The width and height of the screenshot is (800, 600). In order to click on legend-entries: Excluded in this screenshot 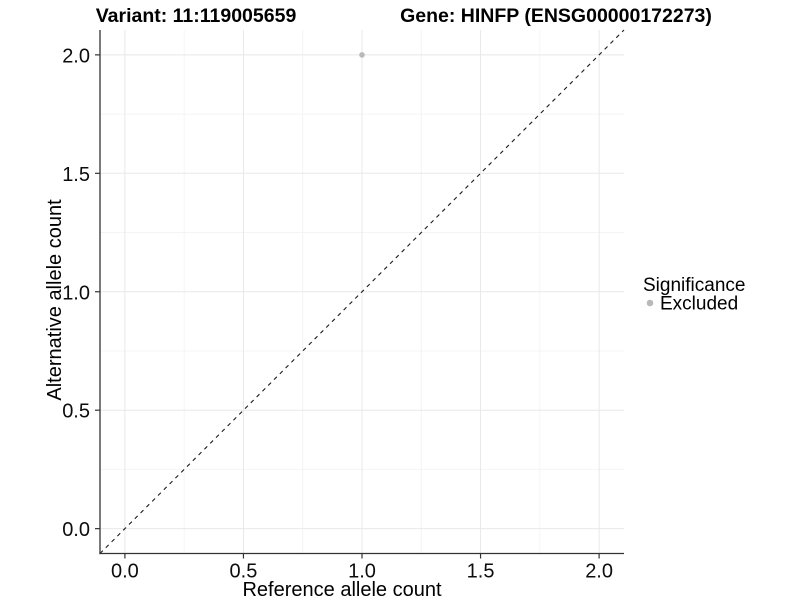, I will do `click(692, 304)`.